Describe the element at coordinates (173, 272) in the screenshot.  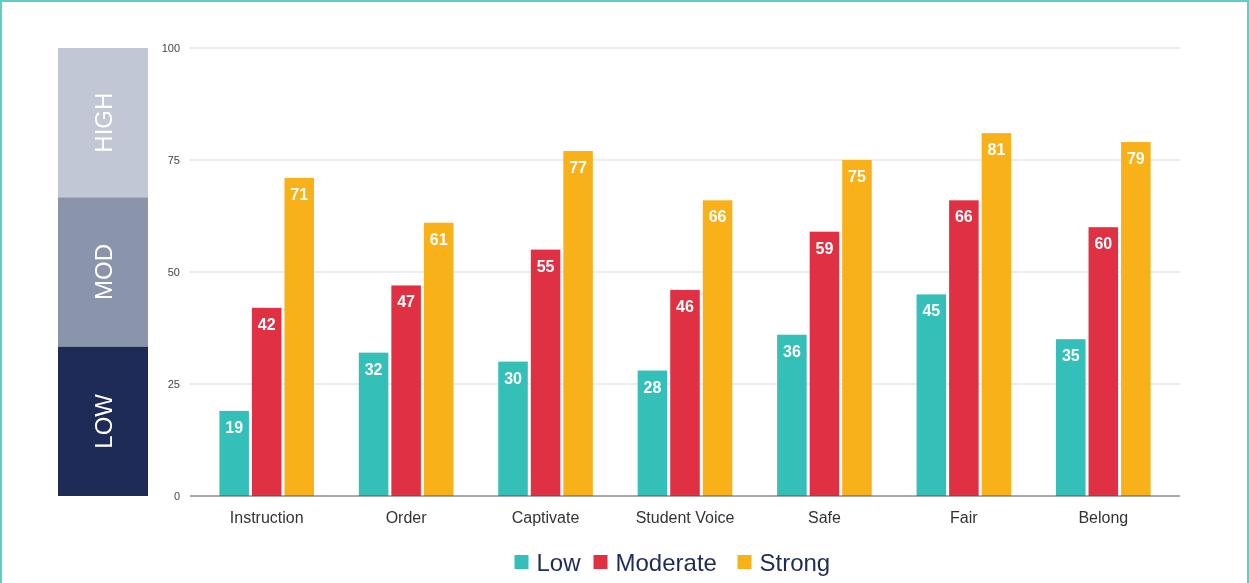
I see `y-tick-label: 50` at that location.